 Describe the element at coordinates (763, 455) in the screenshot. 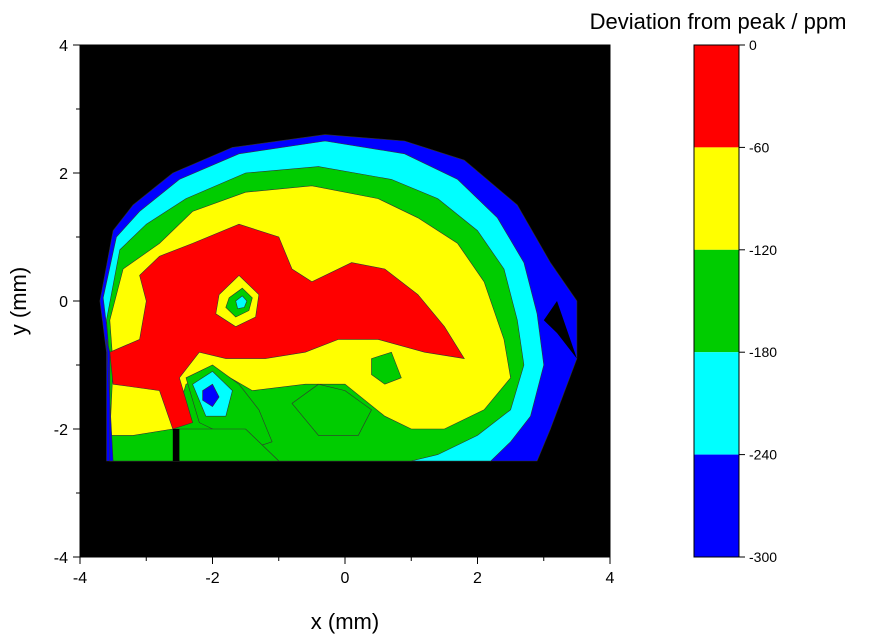

I see `colorbar-tick-label: -240` at that location.